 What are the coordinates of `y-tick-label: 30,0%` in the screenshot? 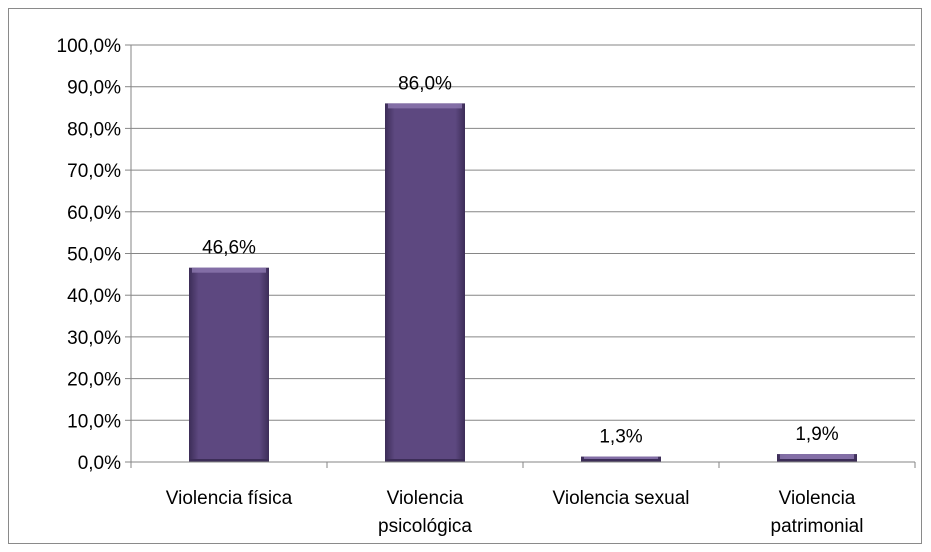 It's located at (94, 338).